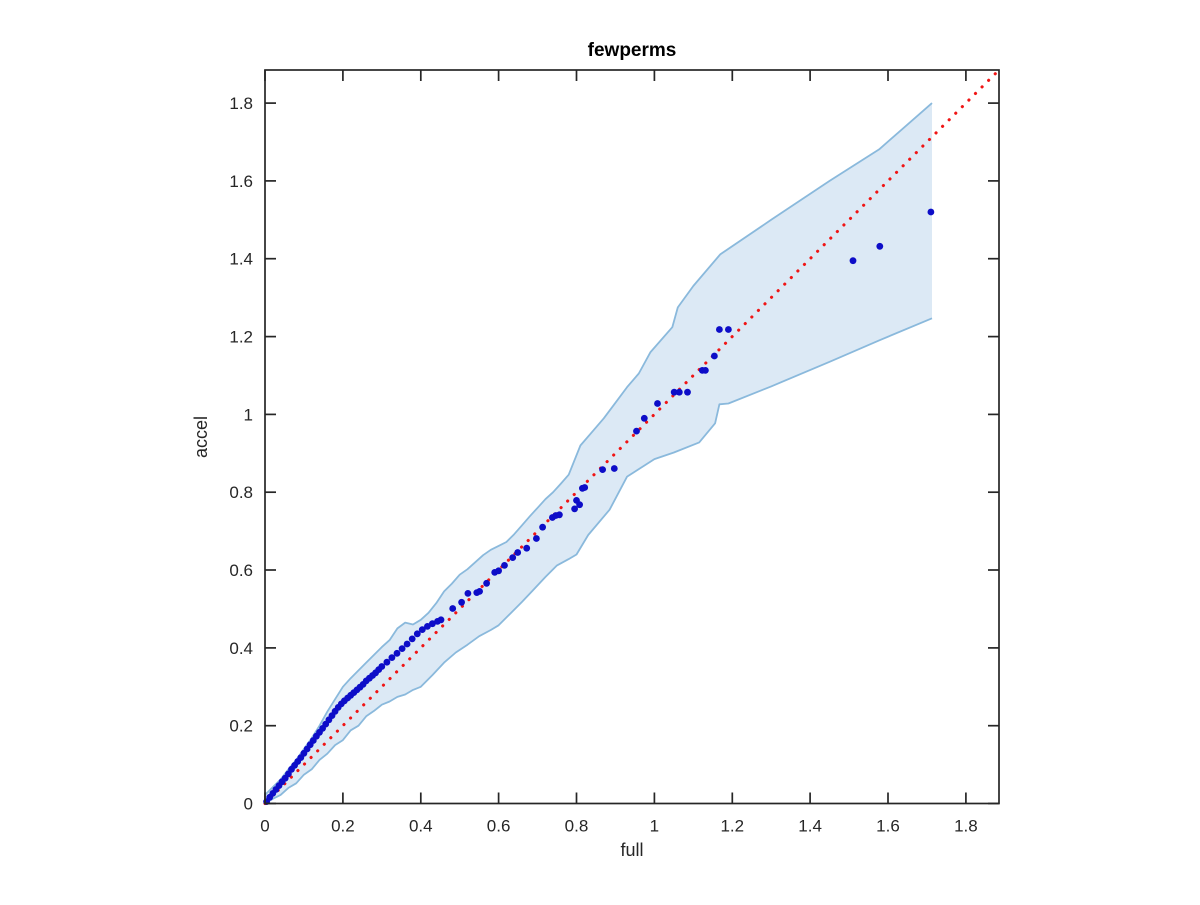  What do you see at coordinates (654, 826) in the screenshot?
I see `x-tick-label: 1` at bounding box center [654, 826].